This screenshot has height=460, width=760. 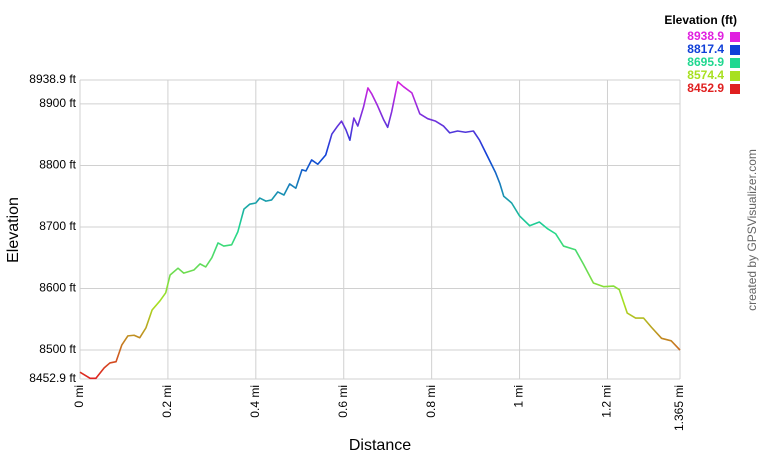 I want to click on legend-title: Elevation (ft), so click(x=700, y=20).